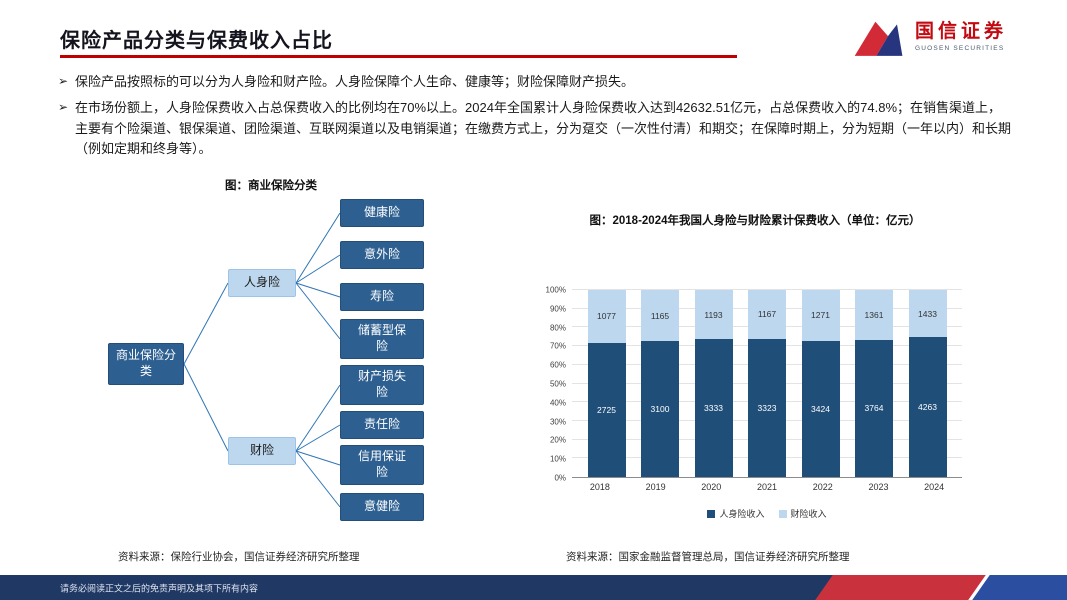 Image resolution: width=1067 pixels, height=600 pixels. I want to click on diagram-leaf-box: 意健险, so click(382, 507).